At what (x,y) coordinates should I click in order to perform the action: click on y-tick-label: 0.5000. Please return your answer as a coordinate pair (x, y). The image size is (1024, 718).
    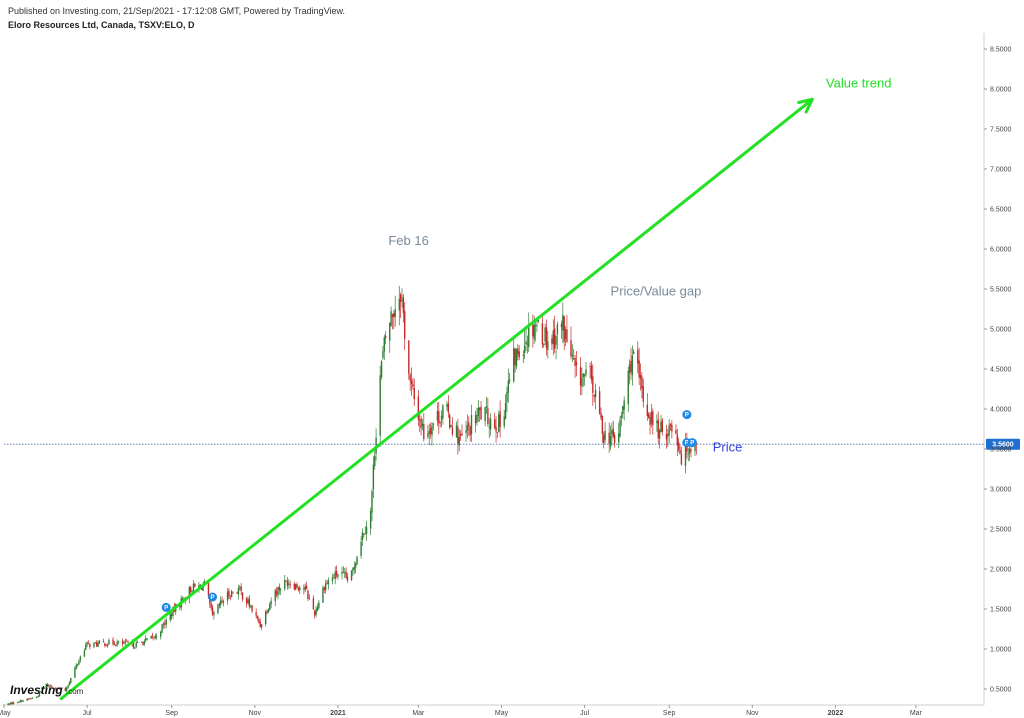
    Looking at the image, I should click on (1001, 690).